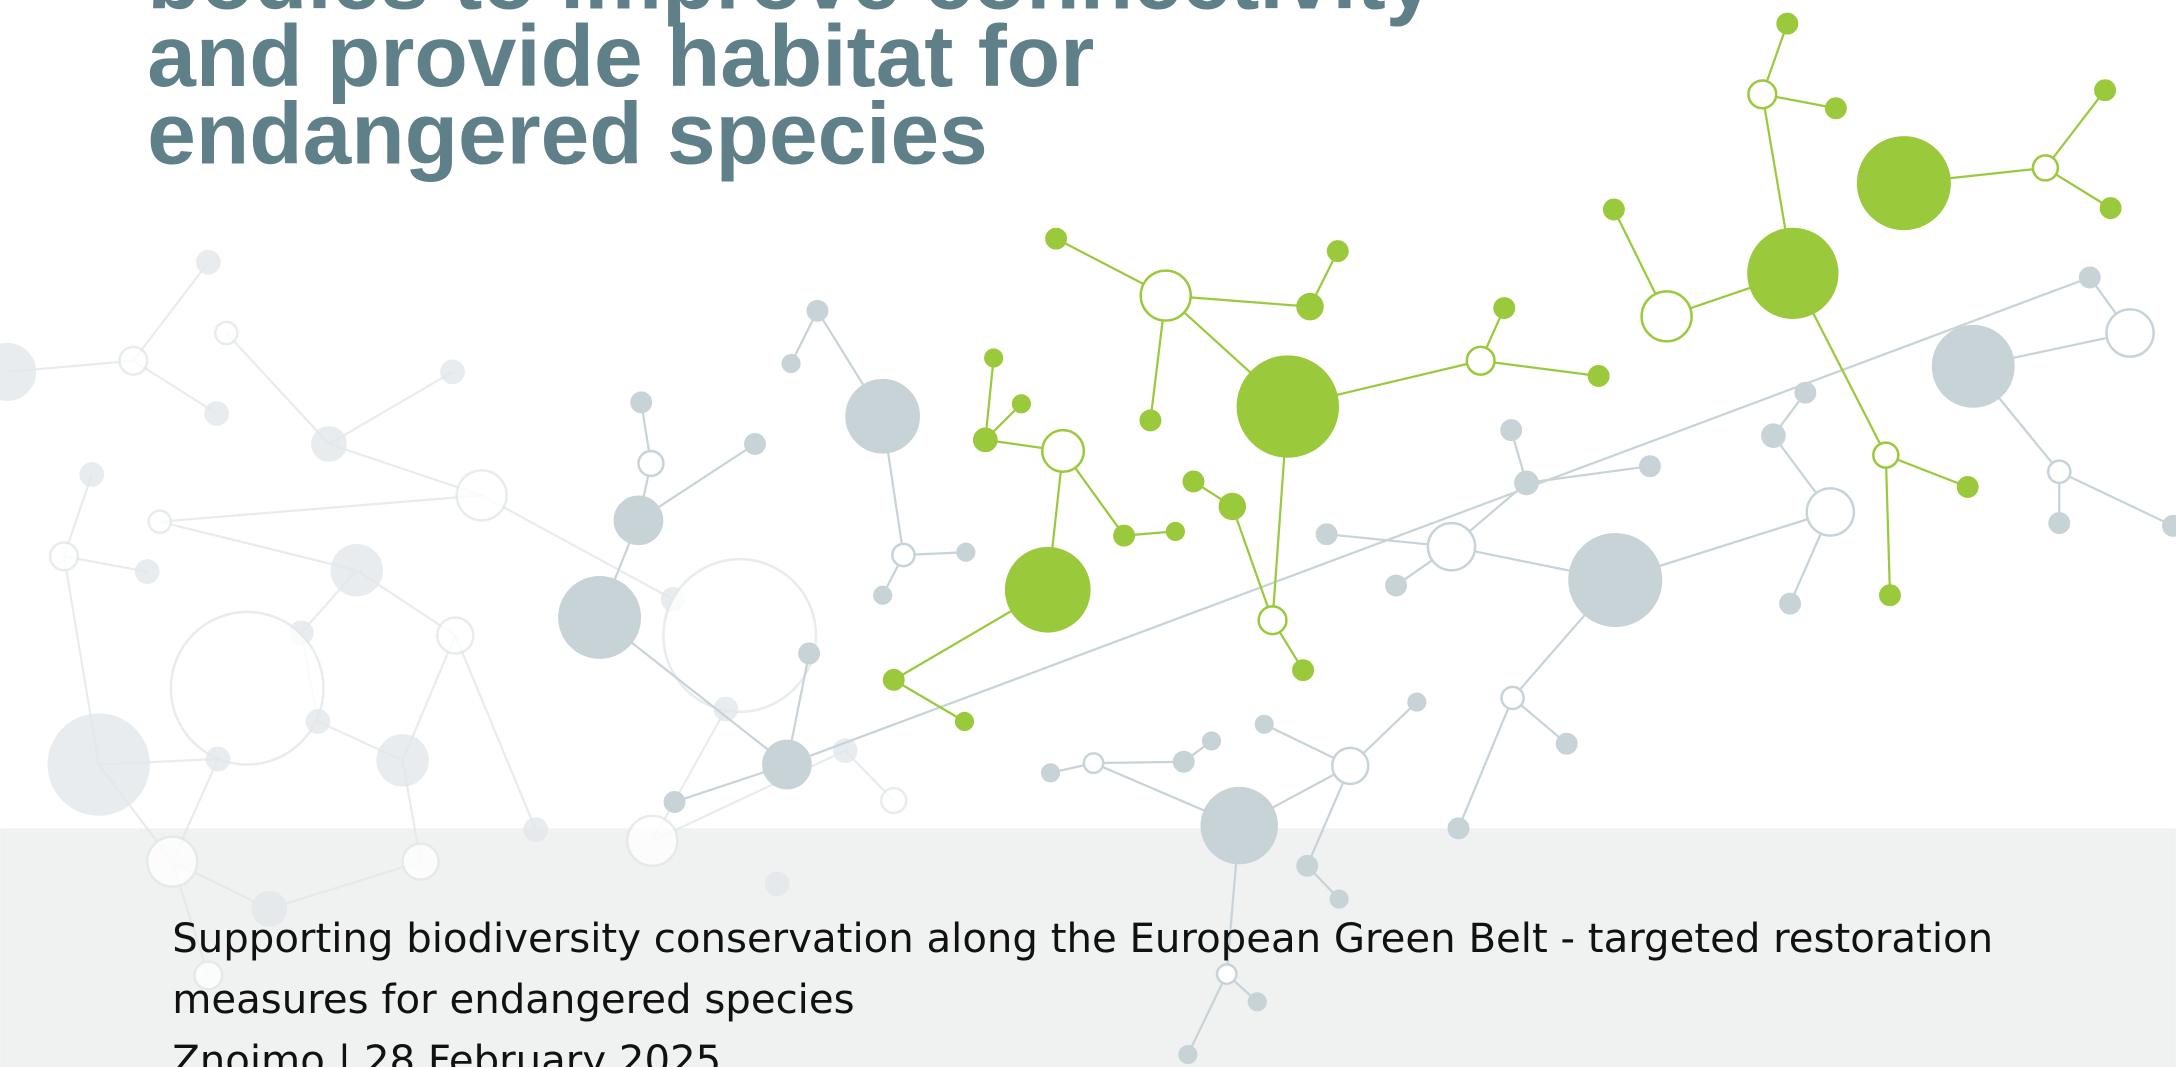  I want to click on title-line: bodies to improve connectivity, so click(790, 13).